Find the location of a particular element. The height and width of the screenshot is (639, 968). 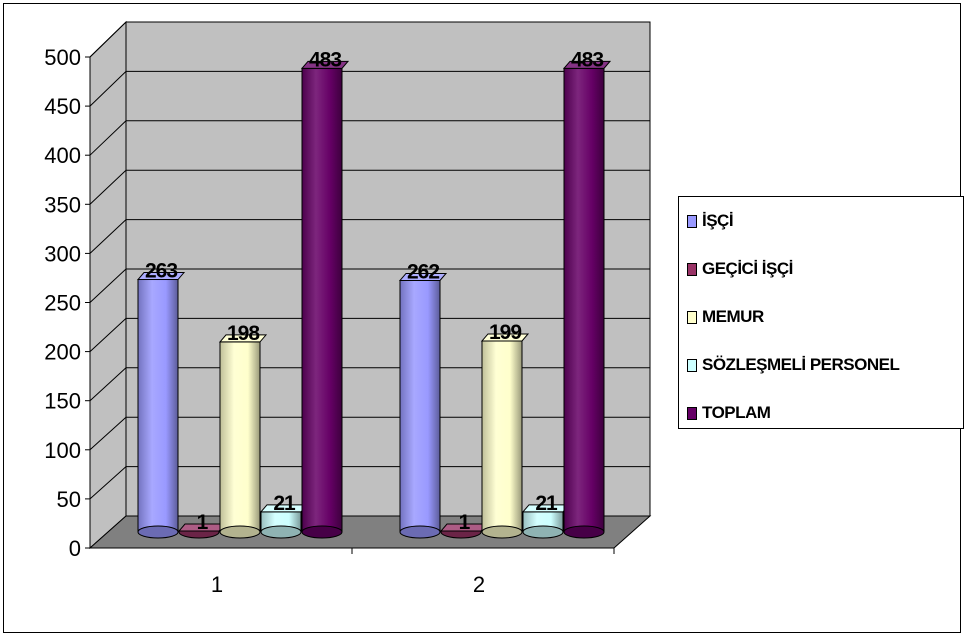

y-tick-label: 0 is located at coordinates (75, 548).